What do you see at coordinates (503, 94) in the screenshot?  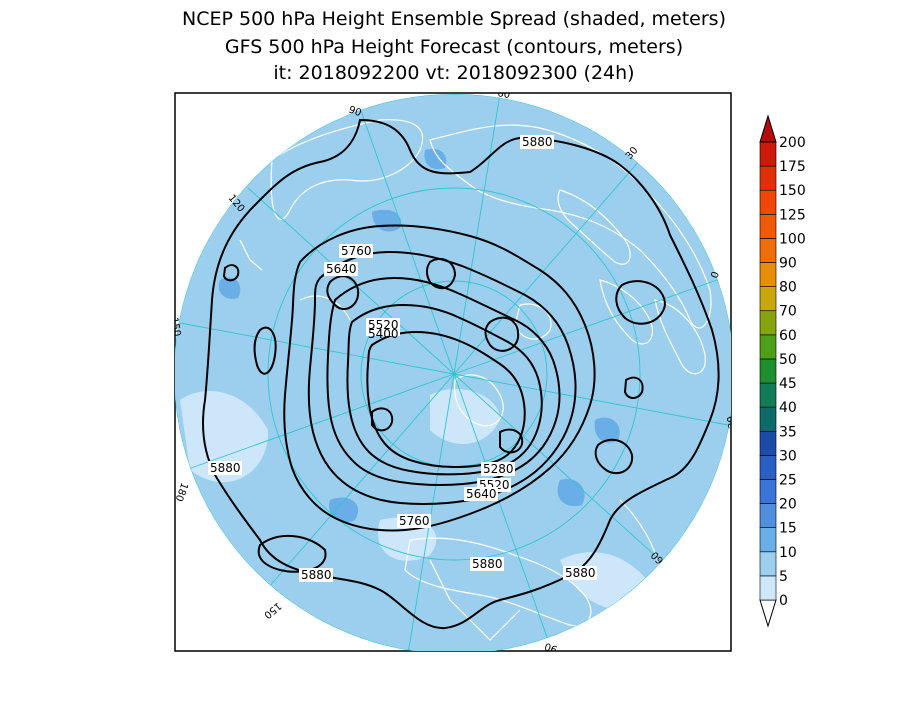 I see `lon-label: 60` at bounding box center [503, 94].